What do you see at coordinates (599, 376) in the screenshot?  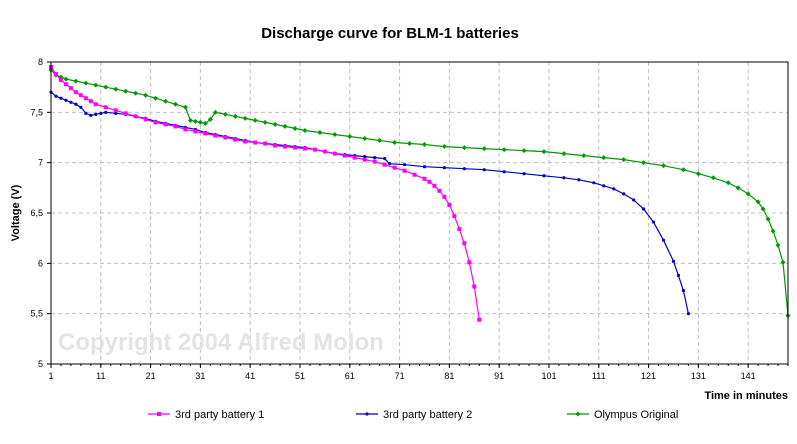 I see `x-tick-label: 111` at bounding box center [599, 376].